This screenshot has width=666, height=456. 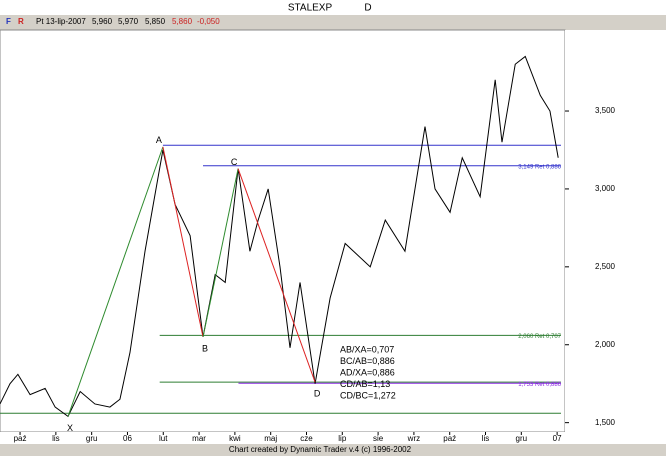 What do you see at coordinates (333, 438) in the screenshot?
I see `x-axis-area` at bounding box center [333, 438].